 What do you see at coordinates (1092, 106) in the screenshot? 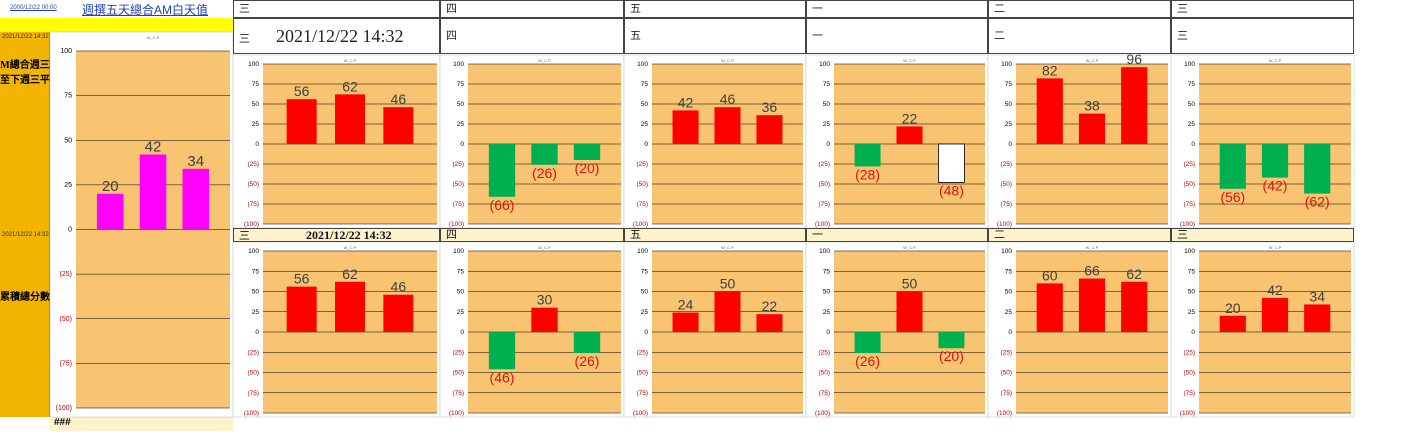
I see `data-label: 38` at bounding box center [1092, 106].